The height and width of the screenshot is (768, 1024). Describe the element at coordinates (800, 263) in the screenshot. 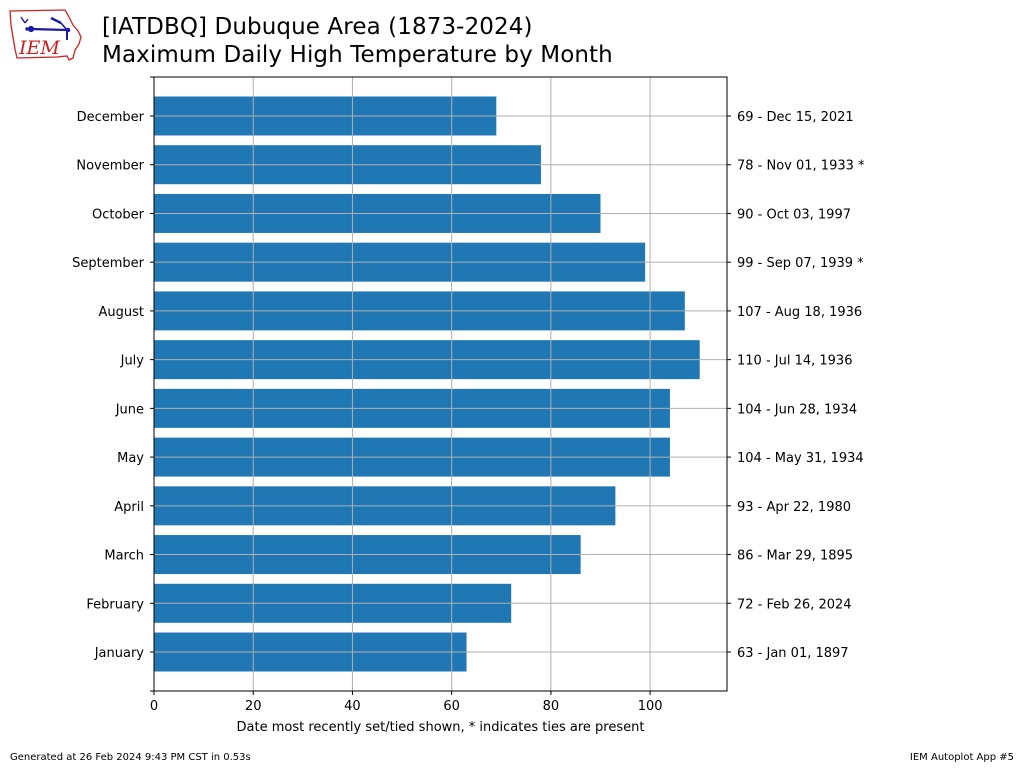

I see `record-label-september: 99 - Sep 07, 1939 *` at that location.